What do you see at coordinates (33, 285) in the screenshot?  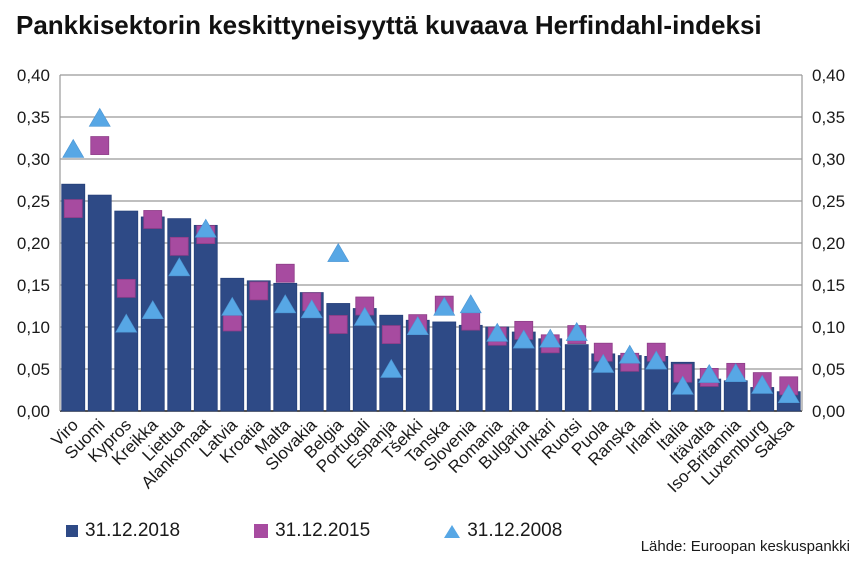 I see `y-axis-tick-label-left: 0,15` at bounding box center [33, 285].